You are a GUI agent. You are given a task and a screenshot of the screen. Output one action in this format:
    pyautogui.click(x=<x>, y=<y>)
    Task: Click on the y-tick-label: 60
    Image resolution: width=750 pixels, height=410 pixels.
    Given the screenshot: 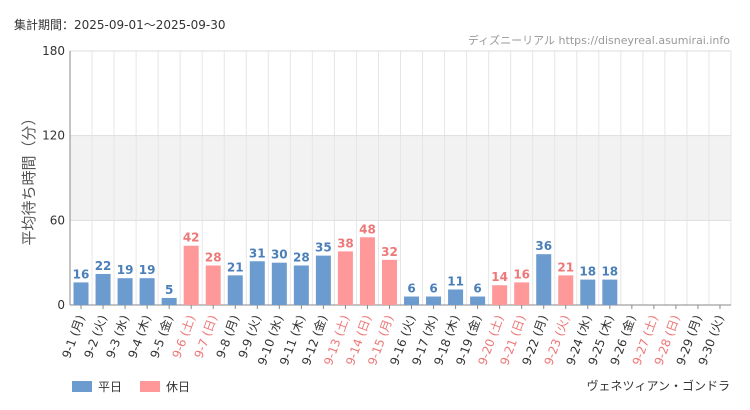 What is the action you would take?
    pyautogui.click(x=57, y=220)
    